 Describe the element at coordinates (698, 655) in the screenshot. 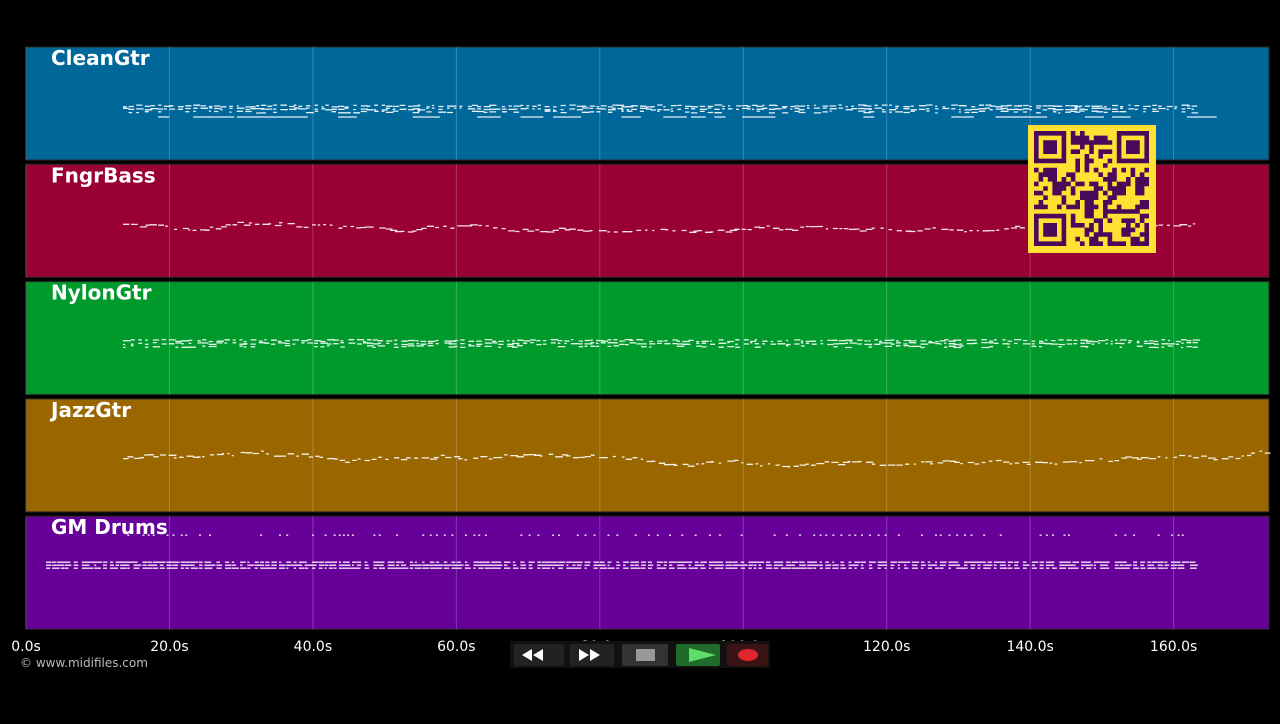

I see `play-button` at that location.